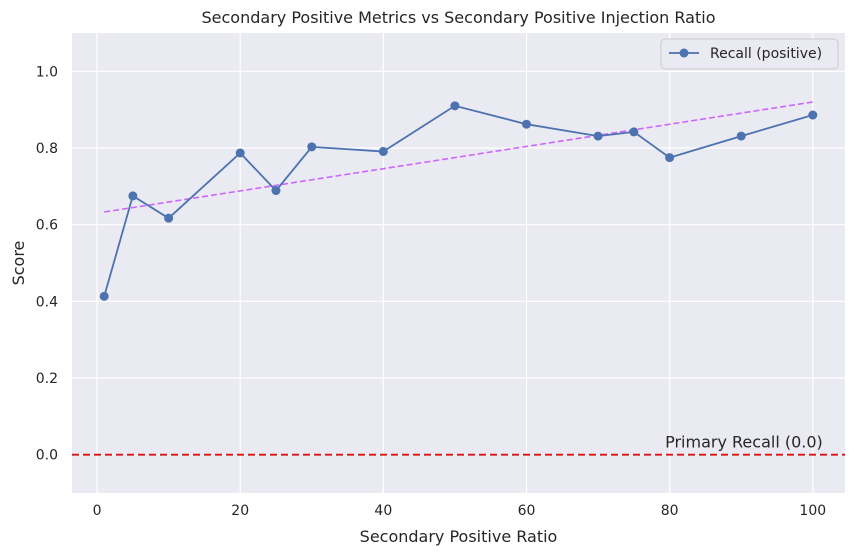  What do you see at coordinates (47, 456) in the screenshot?
I see `y-tick-label: 0.0` at bounding box center [47, 456].